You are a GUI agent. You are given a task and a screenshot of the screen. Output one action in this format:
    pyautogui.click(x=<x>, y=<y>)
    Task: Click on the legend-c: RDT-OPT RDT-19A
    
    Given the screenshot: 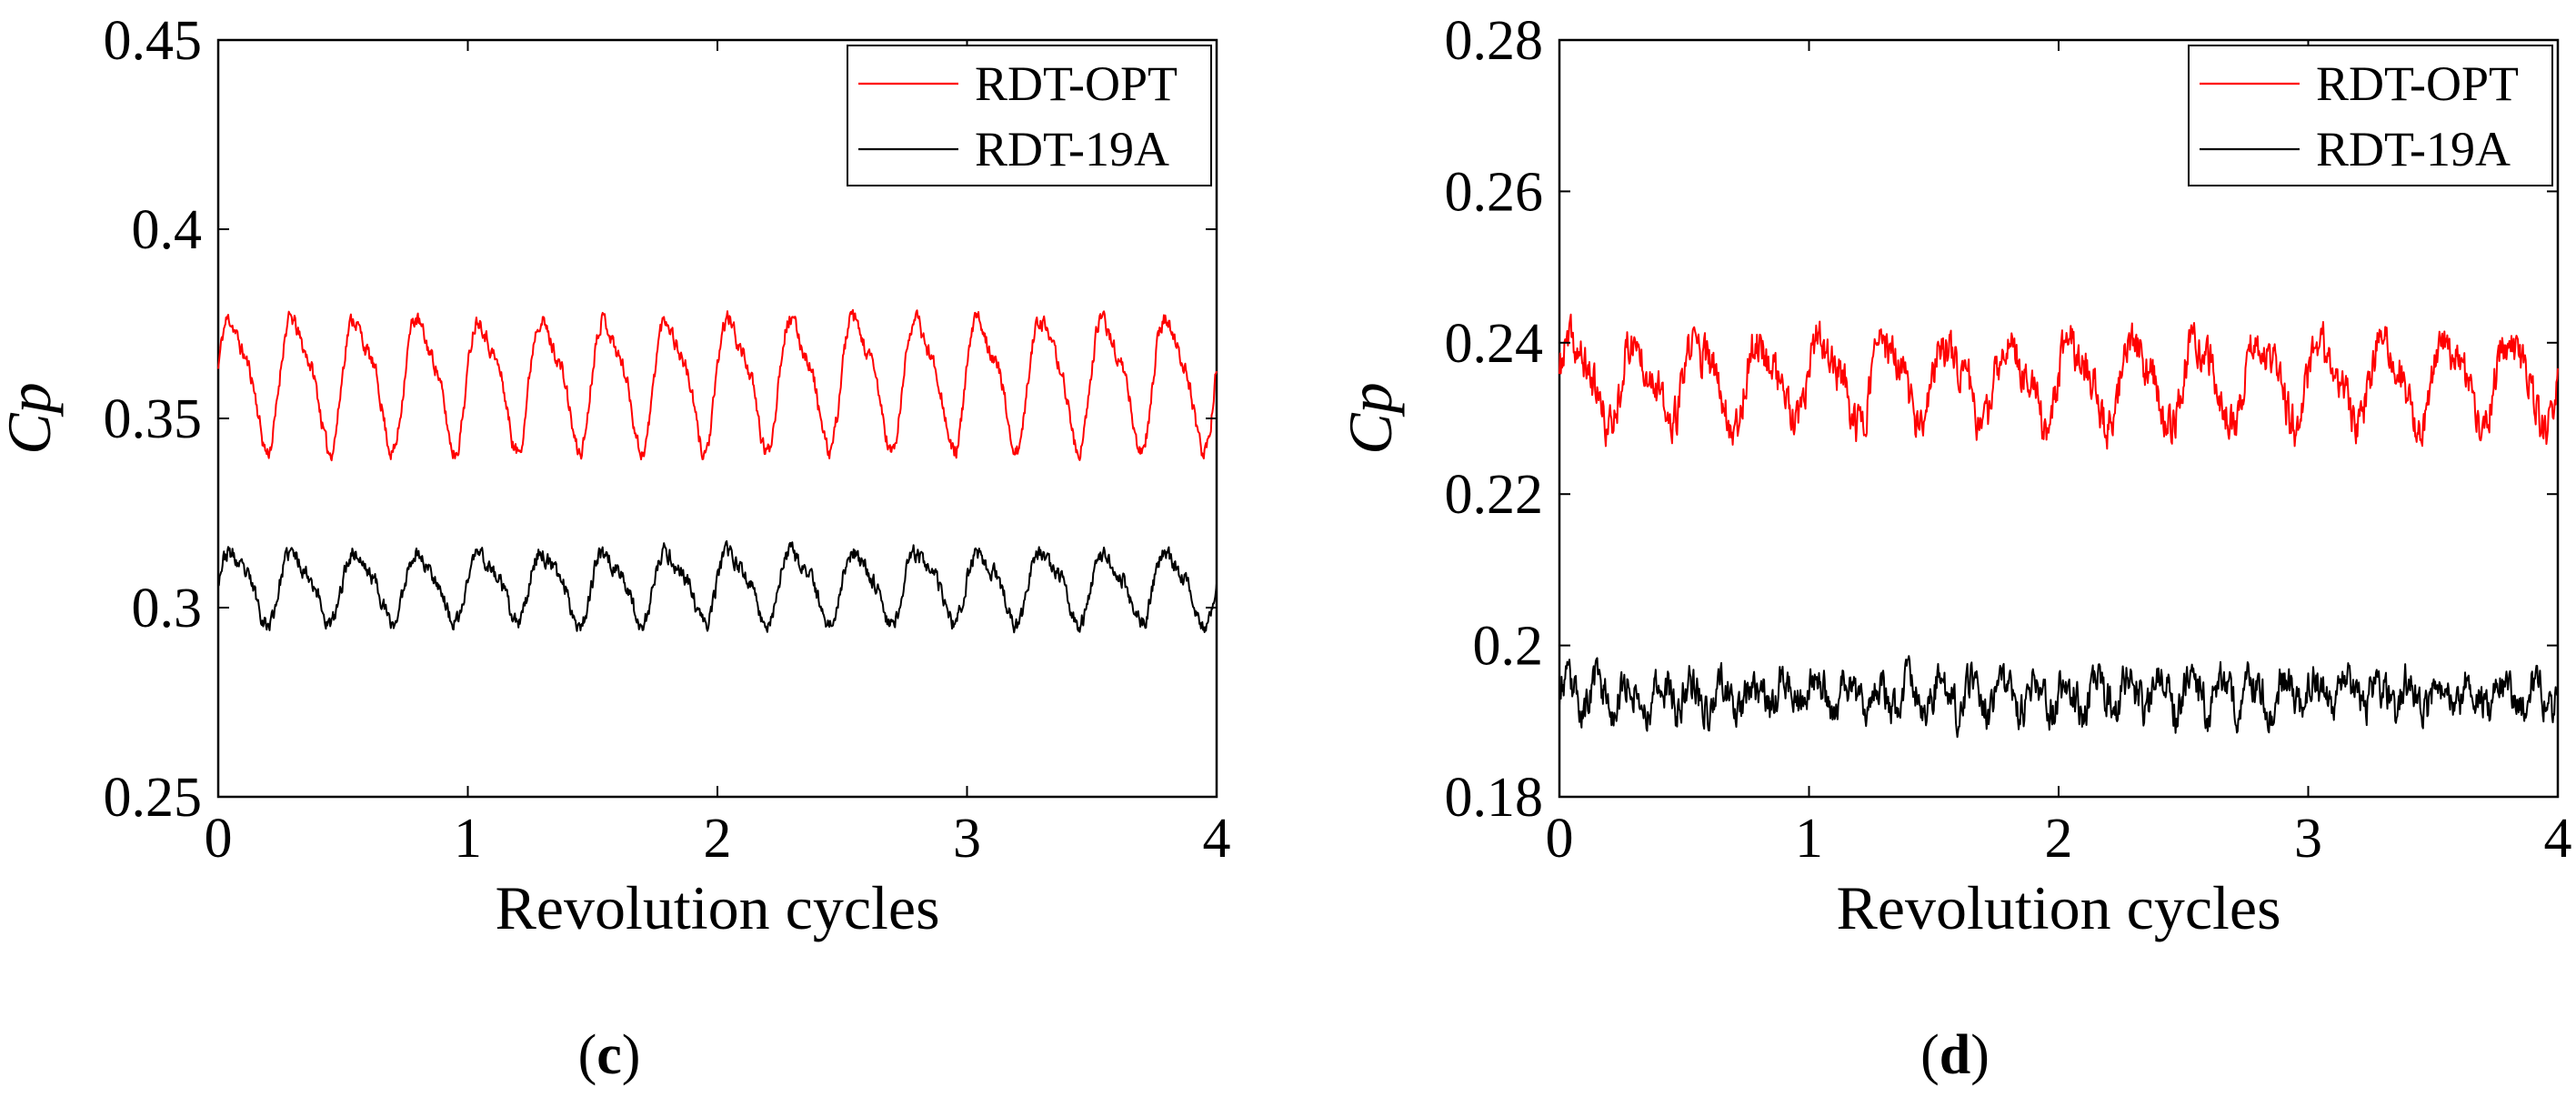 What is the action you would take?
    pyautogui.click(x=1029, y=115)
    